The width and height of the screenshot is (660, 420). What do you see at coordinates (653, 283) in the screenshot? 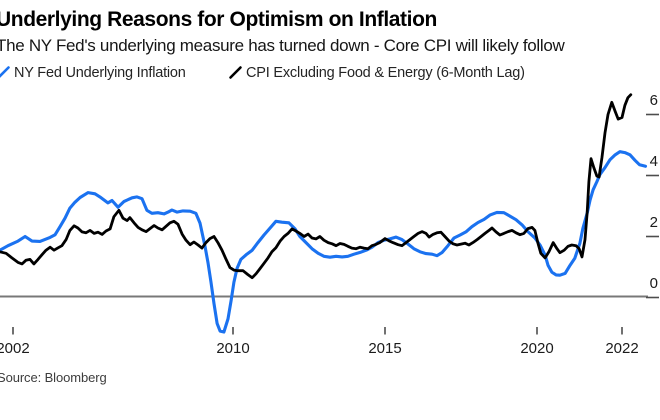
I see `y-tick-label-0: 0` at bounding box center [653, 283].